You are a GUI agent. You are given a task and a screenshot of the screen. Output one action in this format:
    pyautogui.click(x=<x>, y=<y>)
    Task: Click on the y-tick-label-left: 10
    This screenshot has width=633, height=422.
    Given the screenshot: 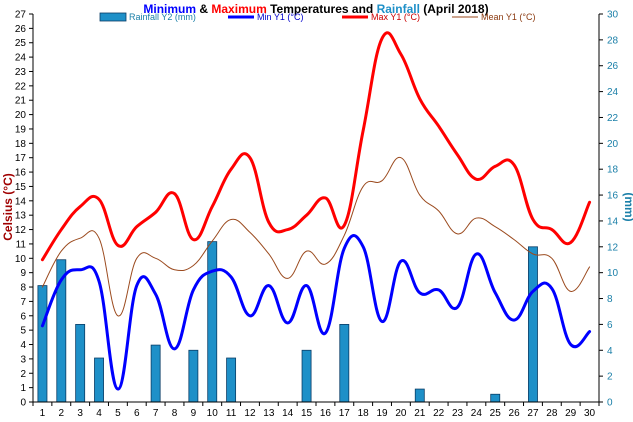 What is the action you would take?
    pyautogui.click(x=21, y=259)
    